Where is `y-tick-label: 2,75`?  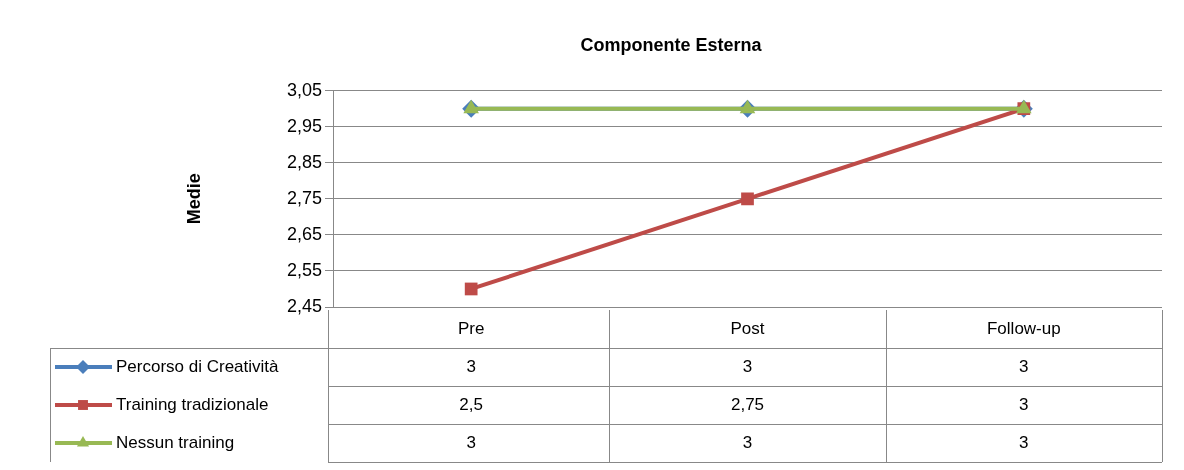
y-tick-label: 2,75 is located at coordinates (304, 197).